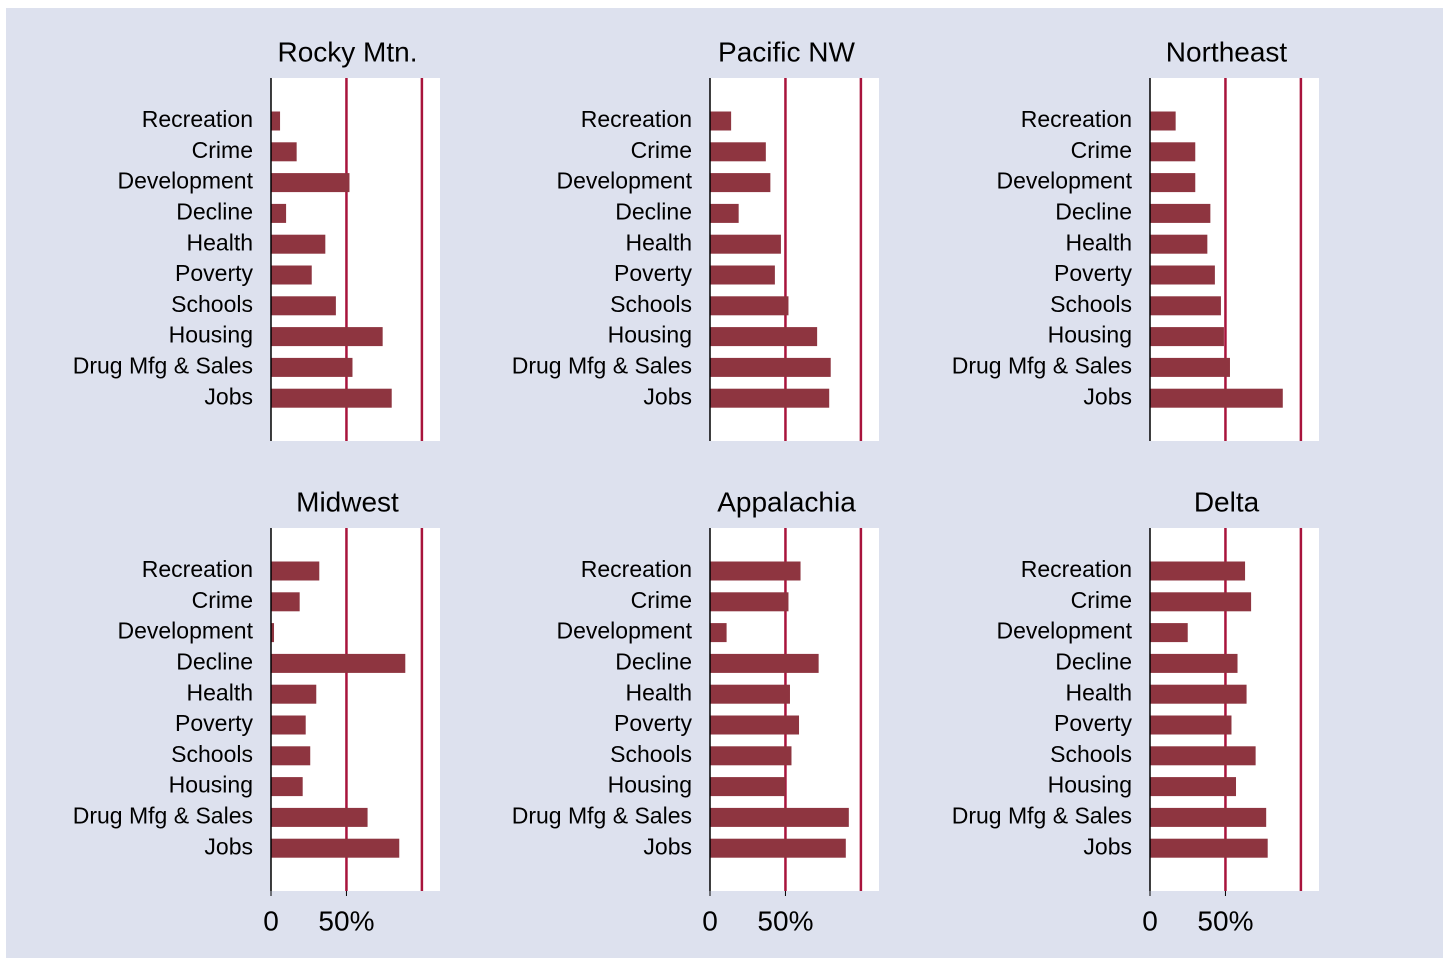  What do you see at coordinates (786, 51) in the screenshot?
I see `panel-title: Pacific NW` at bounding box center [786, 51].